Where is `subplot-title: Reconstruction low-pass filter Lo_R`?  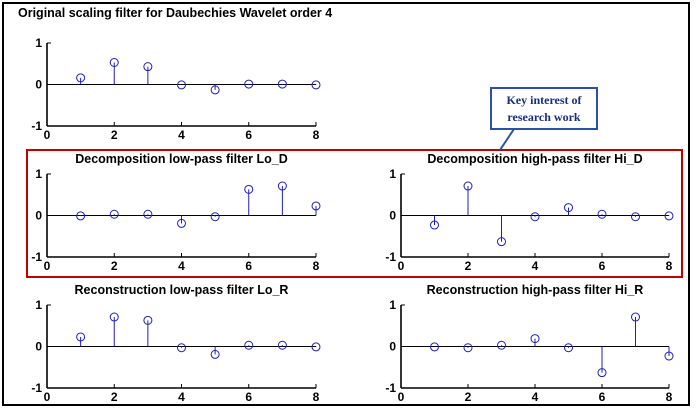
subplot-title: Reconstruction low-pass filter Lo_R is located at coordinates (182, 290).